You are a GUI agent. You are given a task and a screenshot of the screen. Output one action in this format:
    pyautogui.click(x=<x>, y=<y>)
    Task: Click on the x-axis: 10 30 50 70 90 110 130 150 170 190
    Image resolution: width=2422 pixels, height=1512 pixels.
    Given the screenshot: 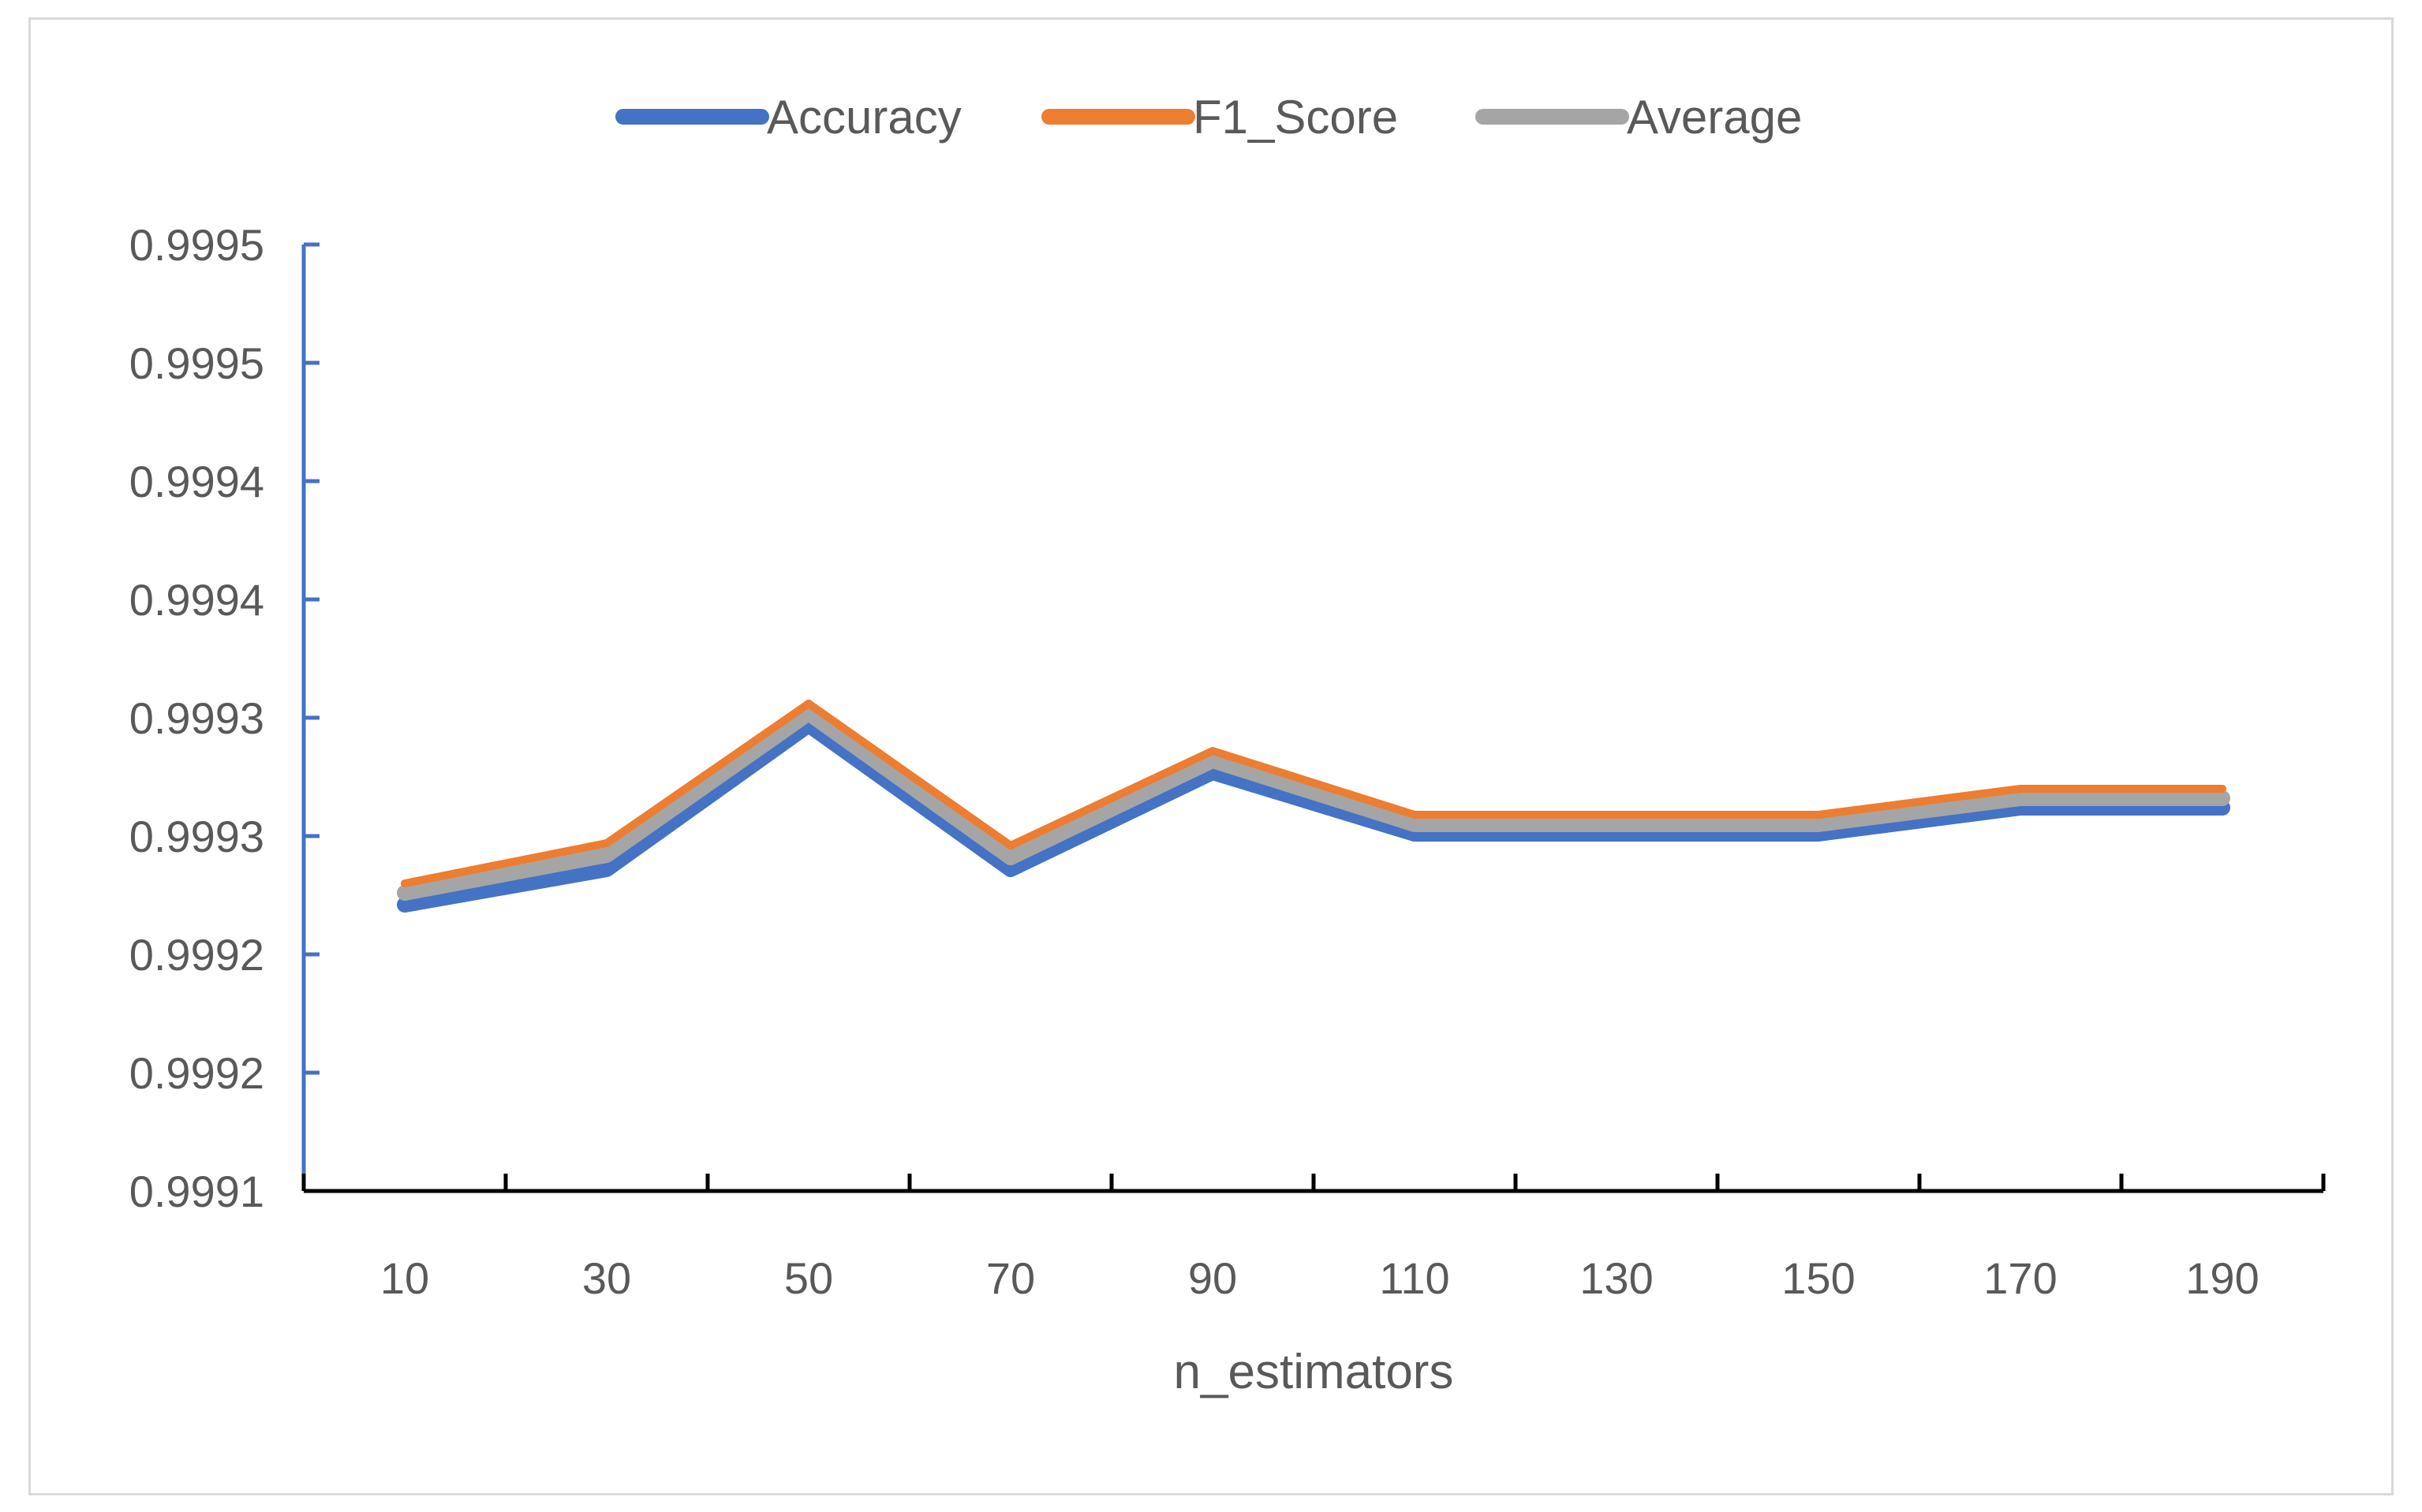 What is the action you would take?
    pyautogui.click(x=1313, y=1238)
    